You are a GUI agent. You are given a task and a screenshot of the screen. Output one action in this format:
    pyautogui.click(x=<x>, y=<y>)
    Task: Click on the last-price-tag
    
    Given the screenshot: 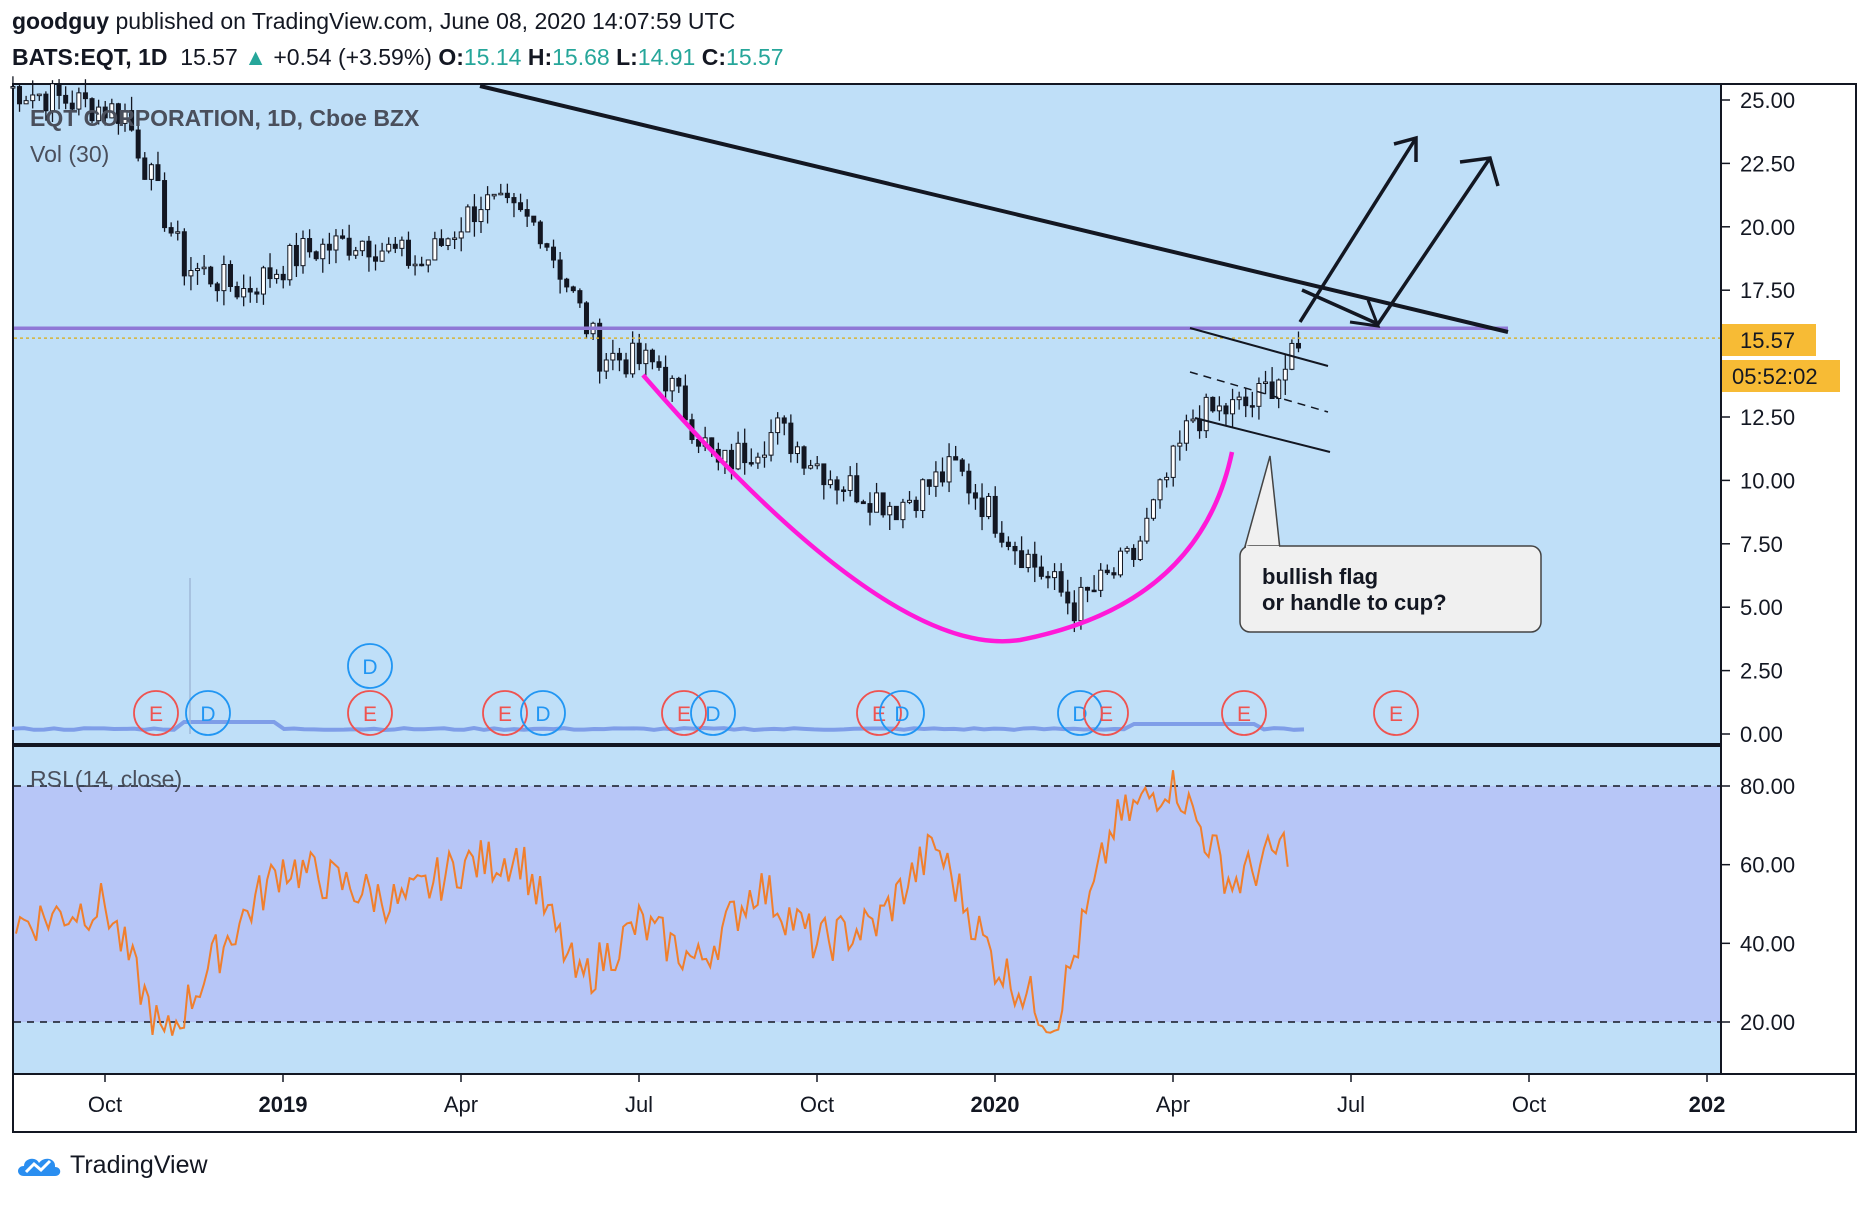 What is the action you would take?
    pyautogui.click(x=1769, y=340)
    